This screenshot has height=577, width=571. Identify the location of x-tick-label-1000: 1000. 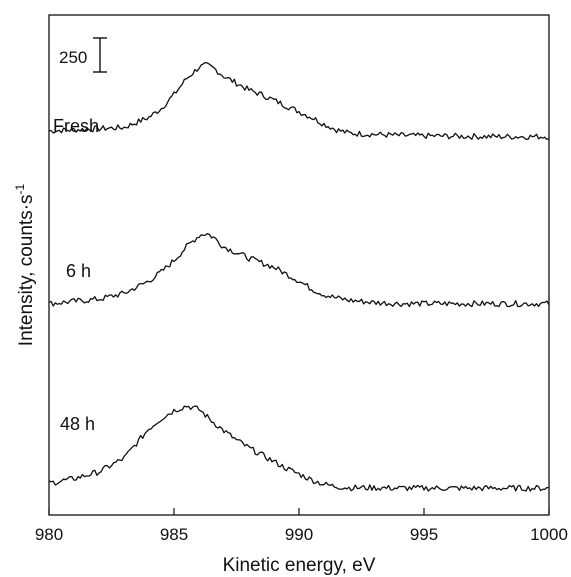
(549, 534).